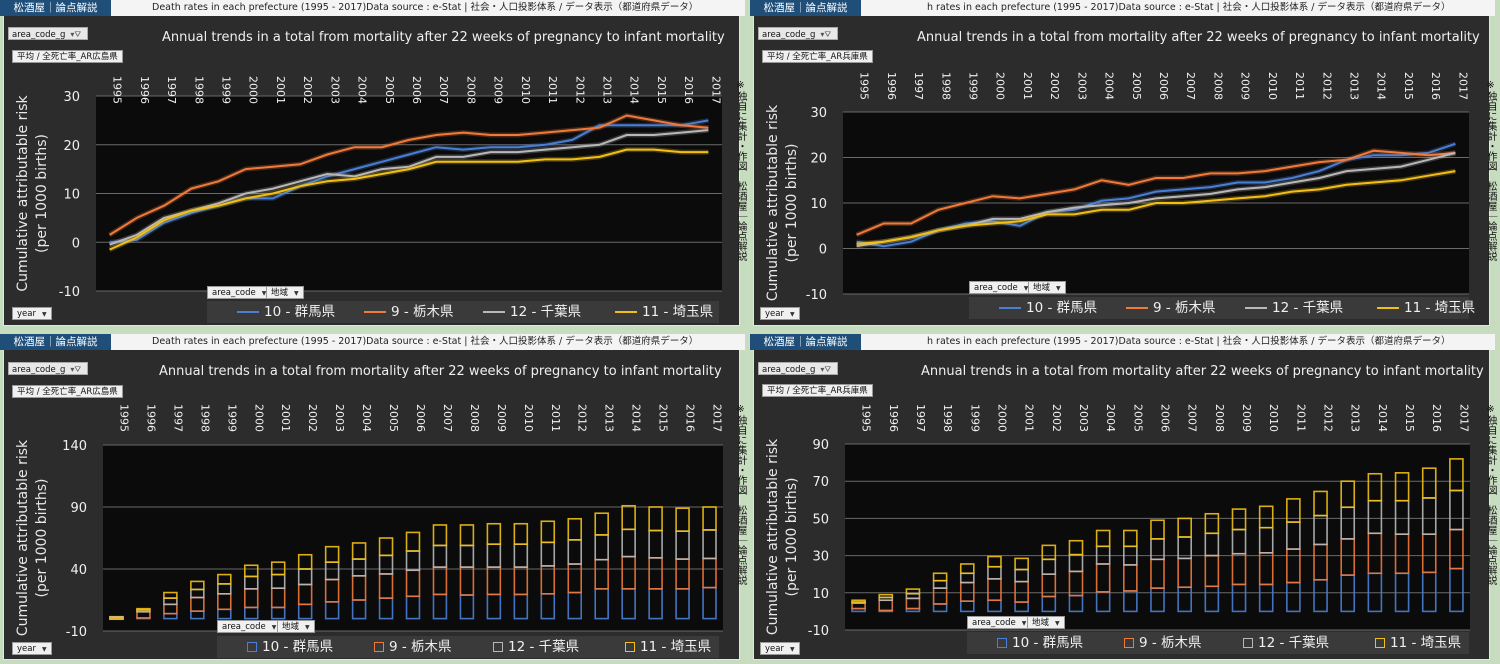 The image size is (1500, 664). I want to click on x-tick-label: 2012, so click(579, 90).